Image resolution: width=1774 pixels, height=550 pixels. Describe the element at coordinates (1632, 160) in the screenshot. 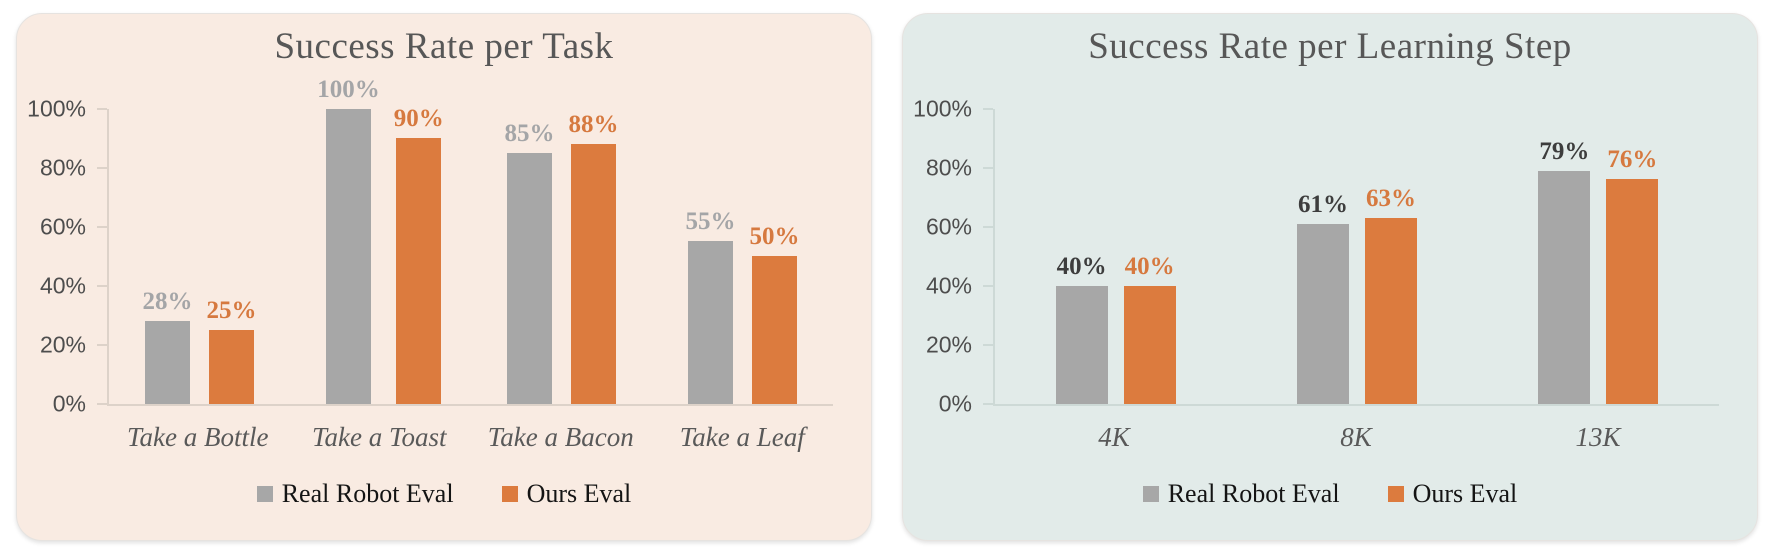

I see `bar-value-label: 76%` at that location.